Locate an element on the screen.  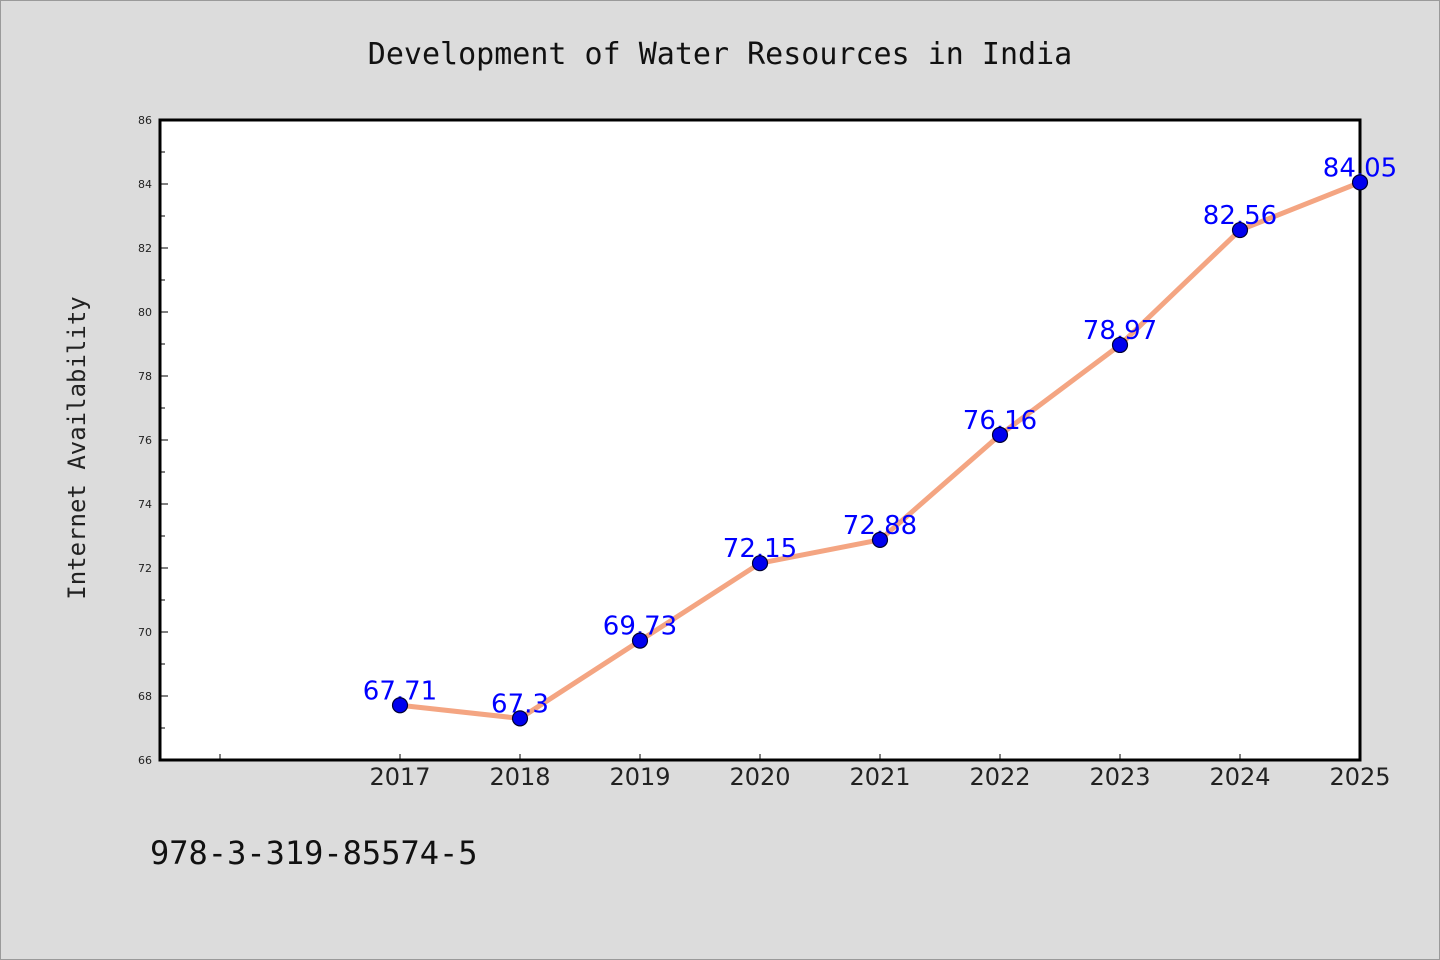
x-tick-label: 2020 is located at coordinates (759, 777).